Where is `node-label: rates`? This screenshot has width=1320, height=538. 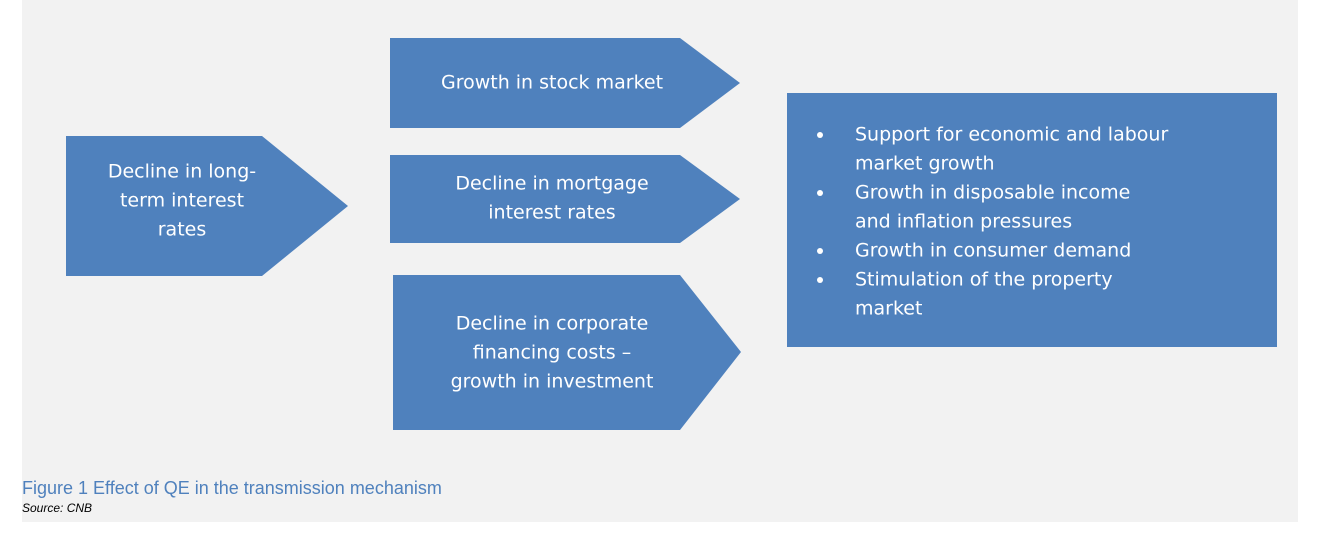 node-label: rates is located at coordinates (182, 230).